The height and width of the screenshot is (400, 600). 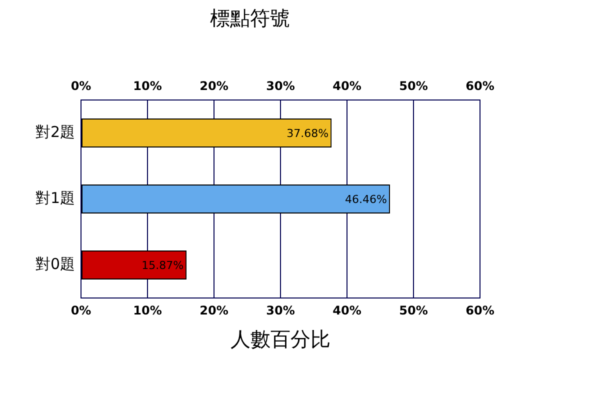 I want to click on x-tick-label: 0%, so click(x=81, y=85).